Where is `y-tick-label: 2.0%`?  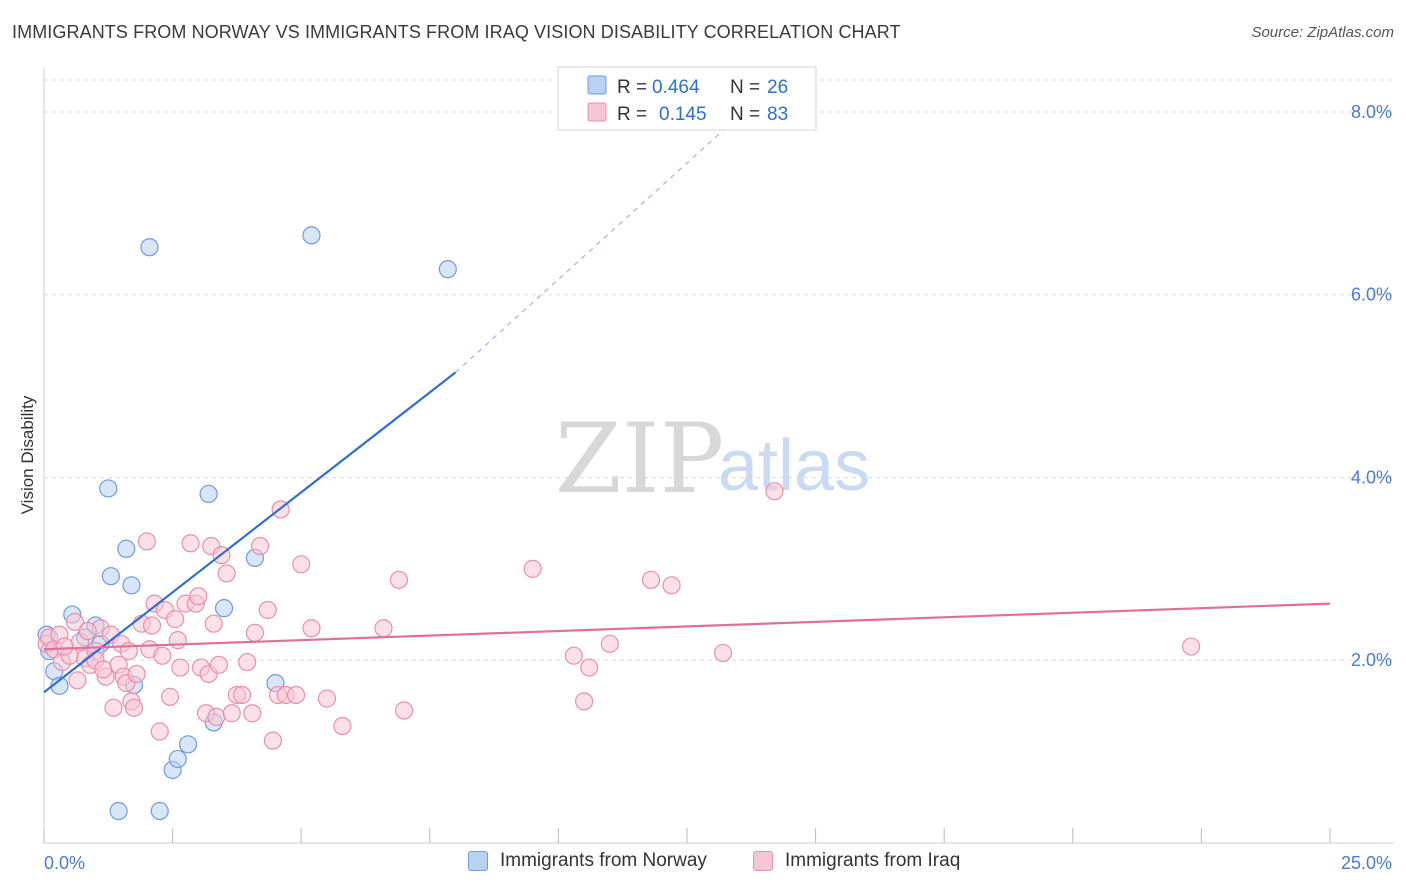 y-tick-label: 2.0% is located at coordinates (1371, 660).